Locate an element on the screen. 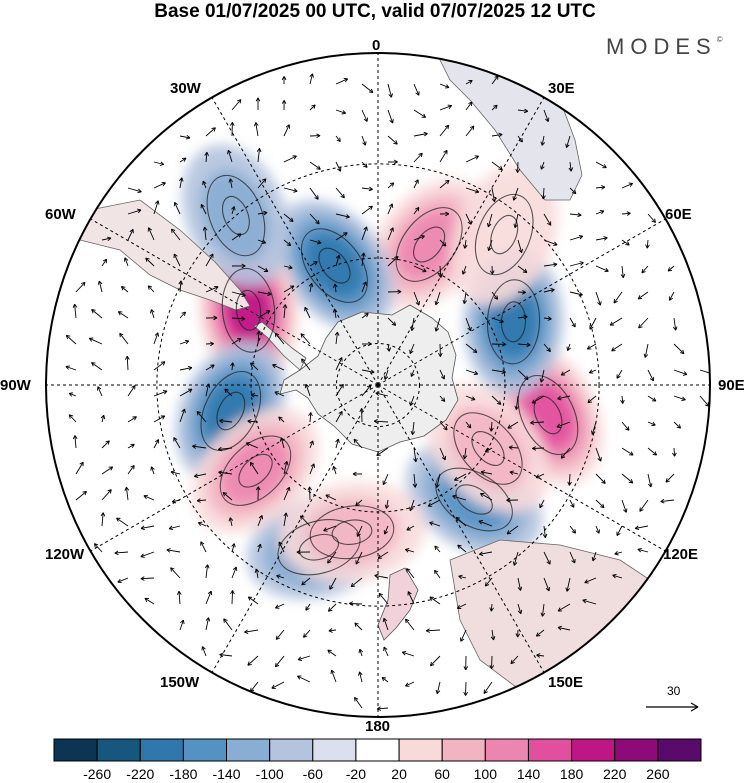 Image resolution: width=750 pixels, height=783 pixels. colorbar-swatch is located at coordinates (334, 750).